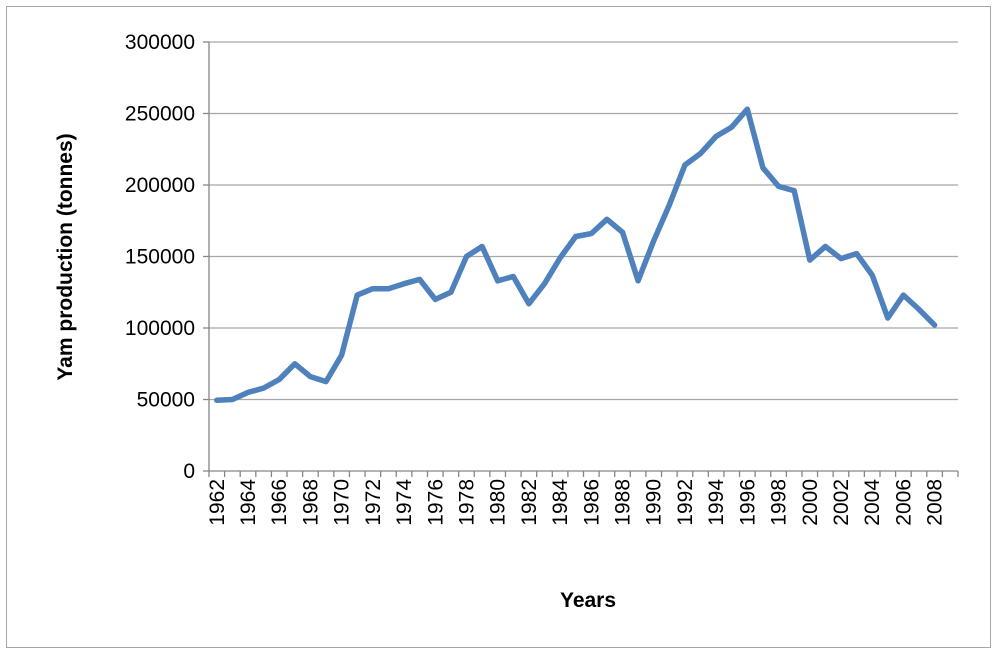  I want to click on x-tick-label: 1970, so click(342, 502).